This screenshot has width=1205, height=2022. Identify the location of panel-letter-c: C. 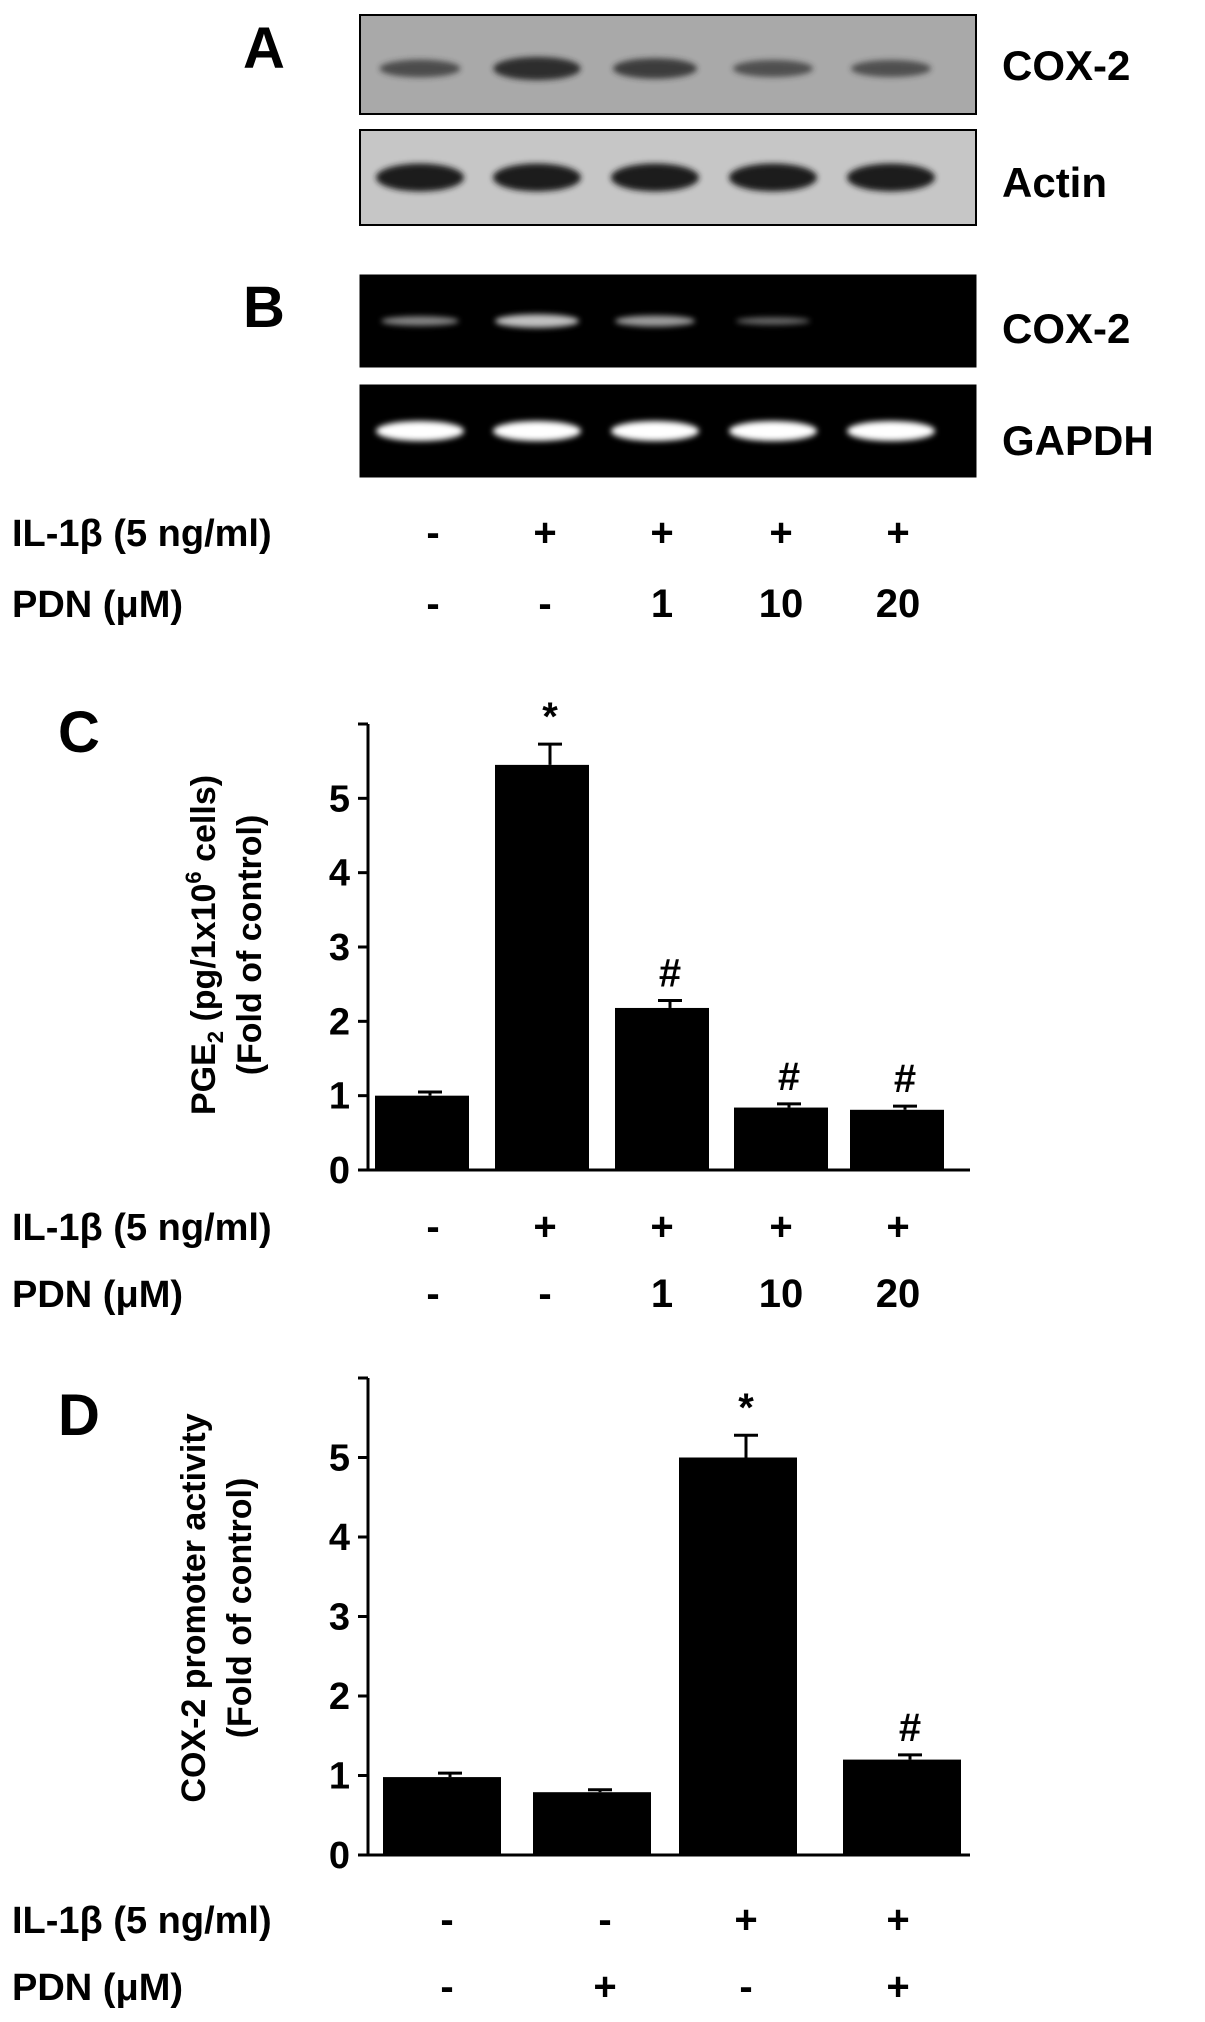
(79, 732).